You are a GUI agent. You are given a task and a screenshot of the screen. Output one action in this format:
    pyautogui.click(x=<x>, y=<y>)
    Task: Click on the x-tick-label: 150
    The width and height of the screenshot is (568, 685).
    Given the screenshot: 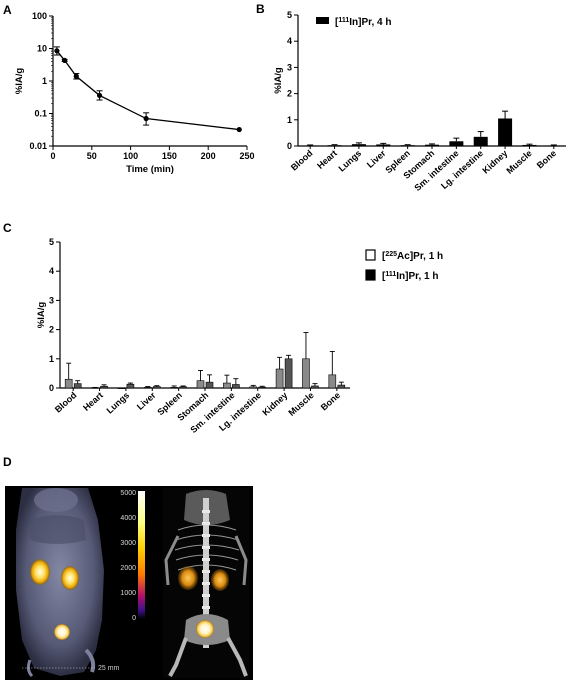 What is the action you would take?
    pyautogui.click(x=169, y=156)
    